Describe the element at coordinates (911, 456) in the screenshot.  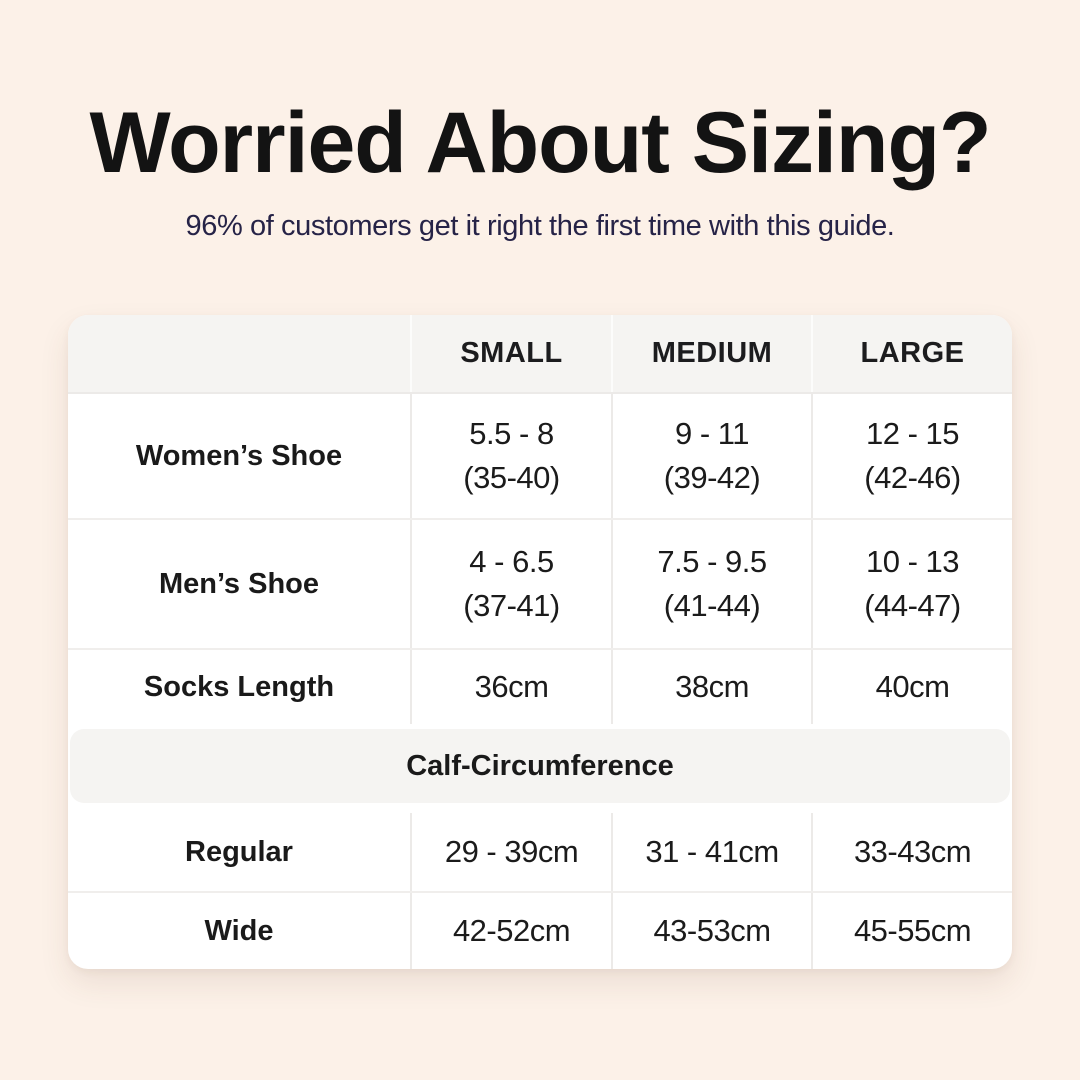
I see `table-cell: 12 - 15 (42-46)` at that location.